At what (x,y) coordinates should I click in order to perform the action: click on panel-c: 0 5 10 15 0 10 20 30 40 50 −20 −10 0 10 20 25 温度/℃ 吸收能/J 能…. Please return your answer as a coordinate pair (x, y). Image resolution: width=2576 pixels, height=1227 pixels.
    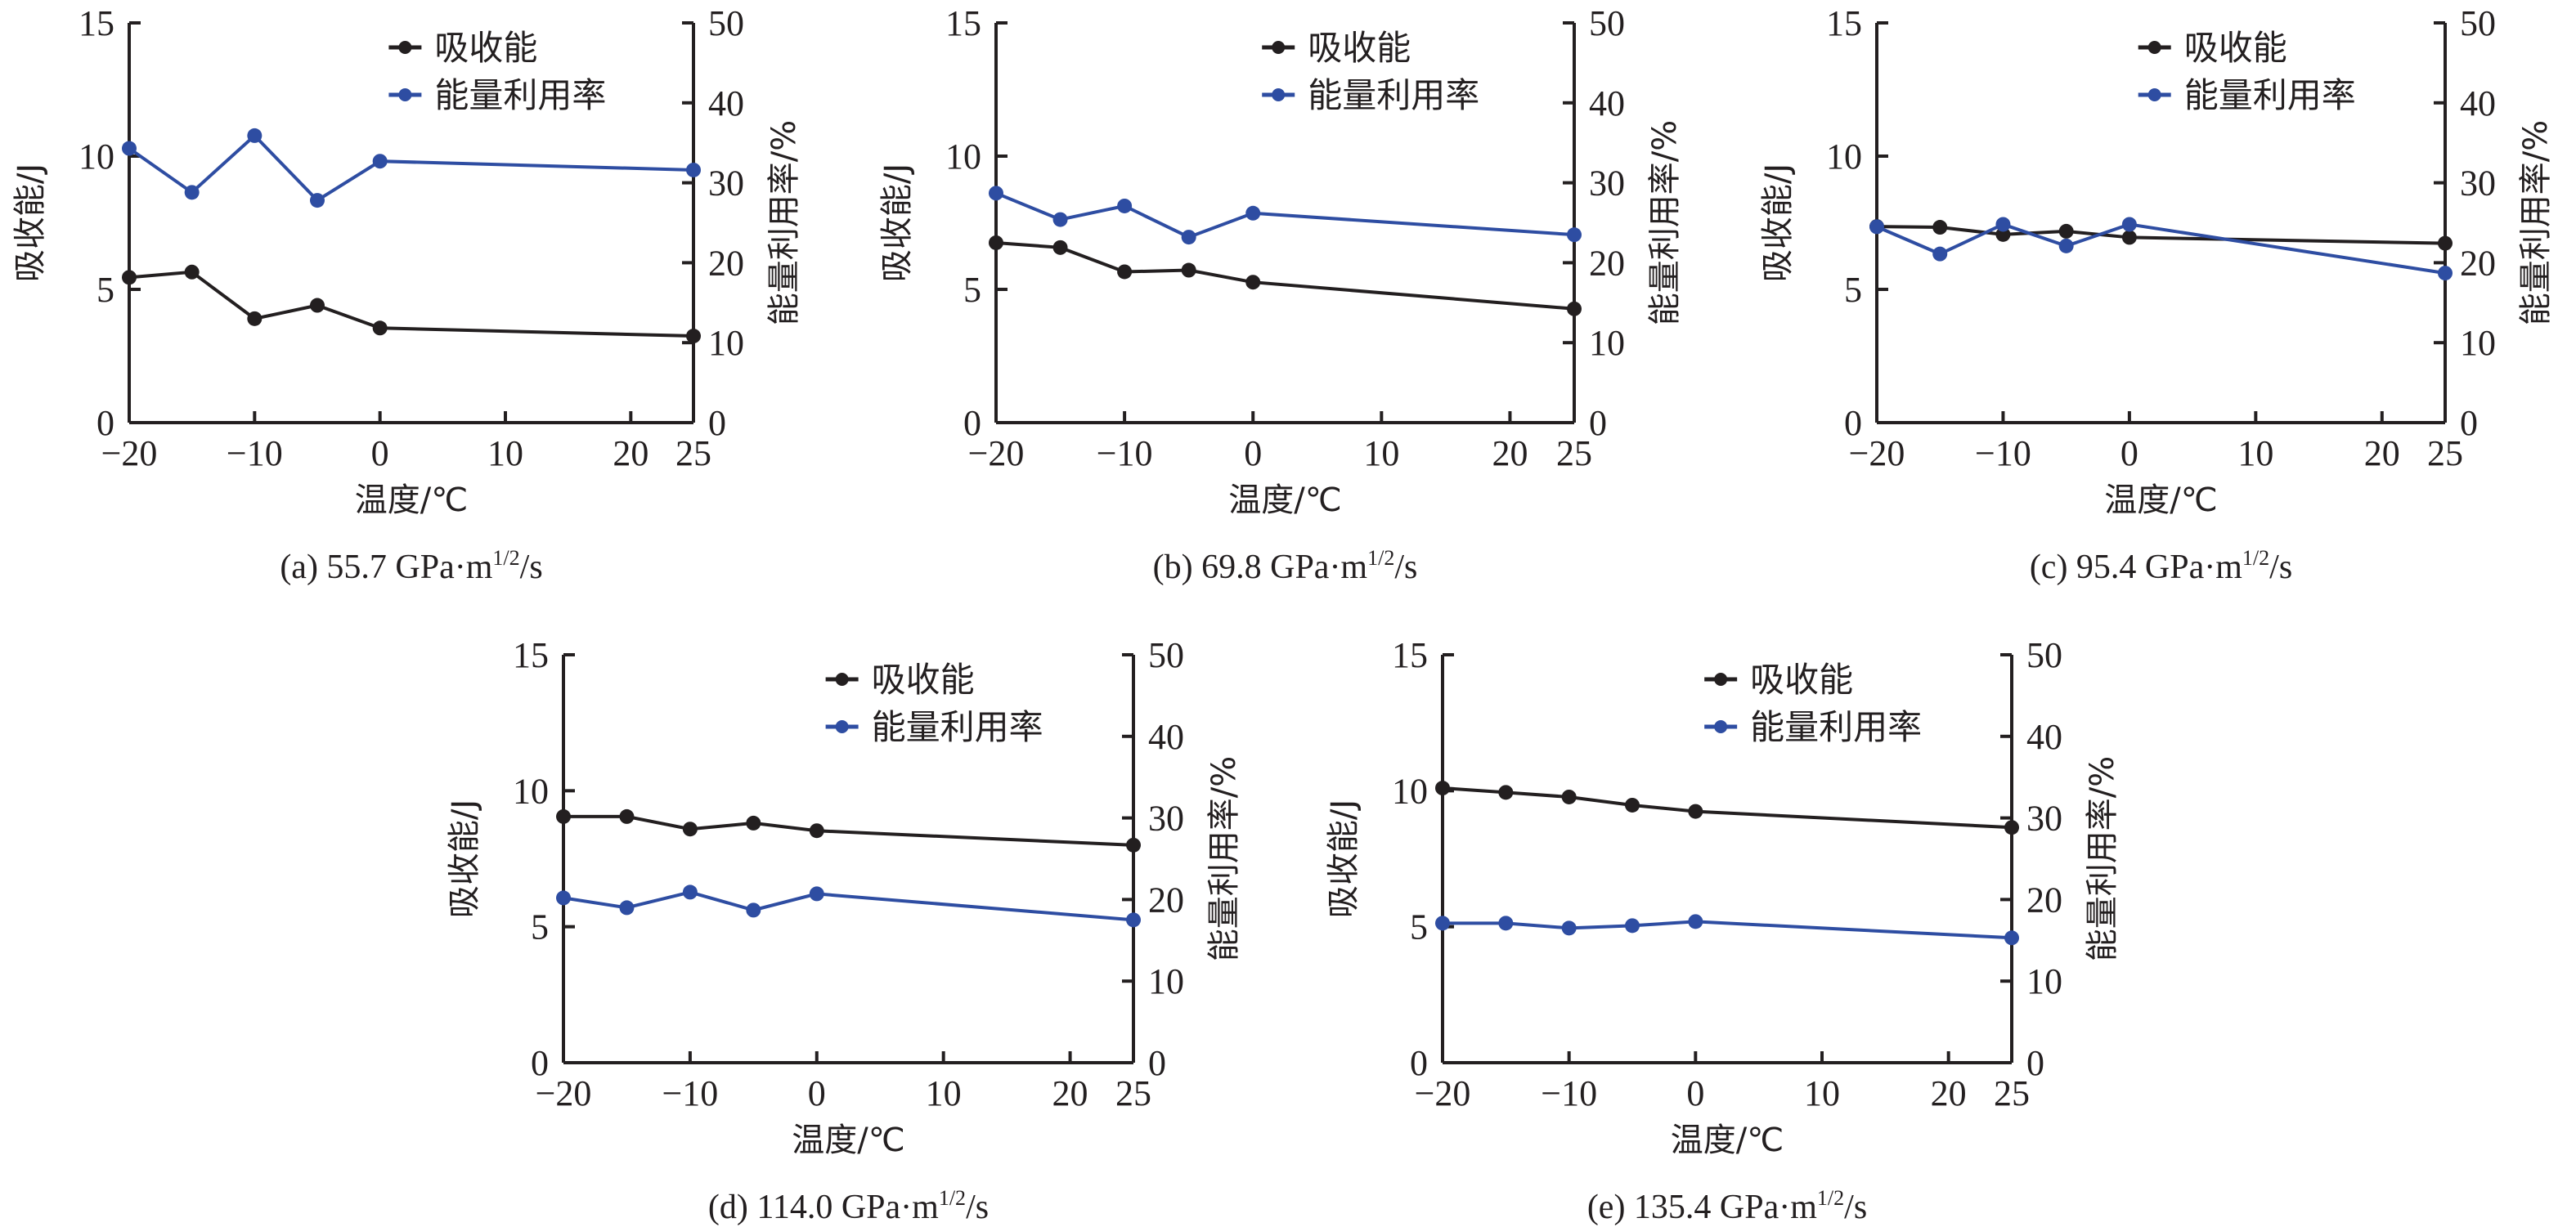
    Looking at the image, I should click on (2157, 294).